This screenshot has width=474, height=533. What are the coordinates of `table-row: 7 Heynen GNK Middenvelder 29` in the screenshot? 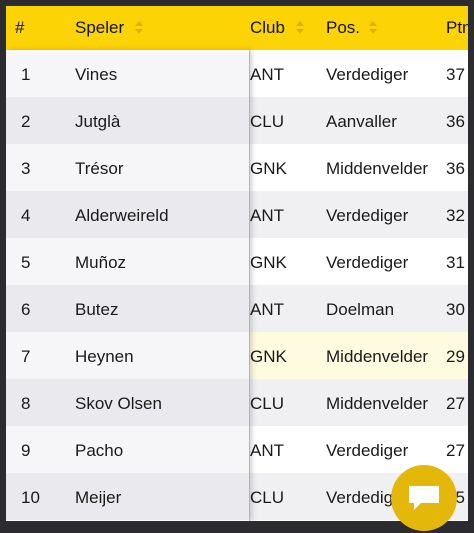 It's located at (237, 355).